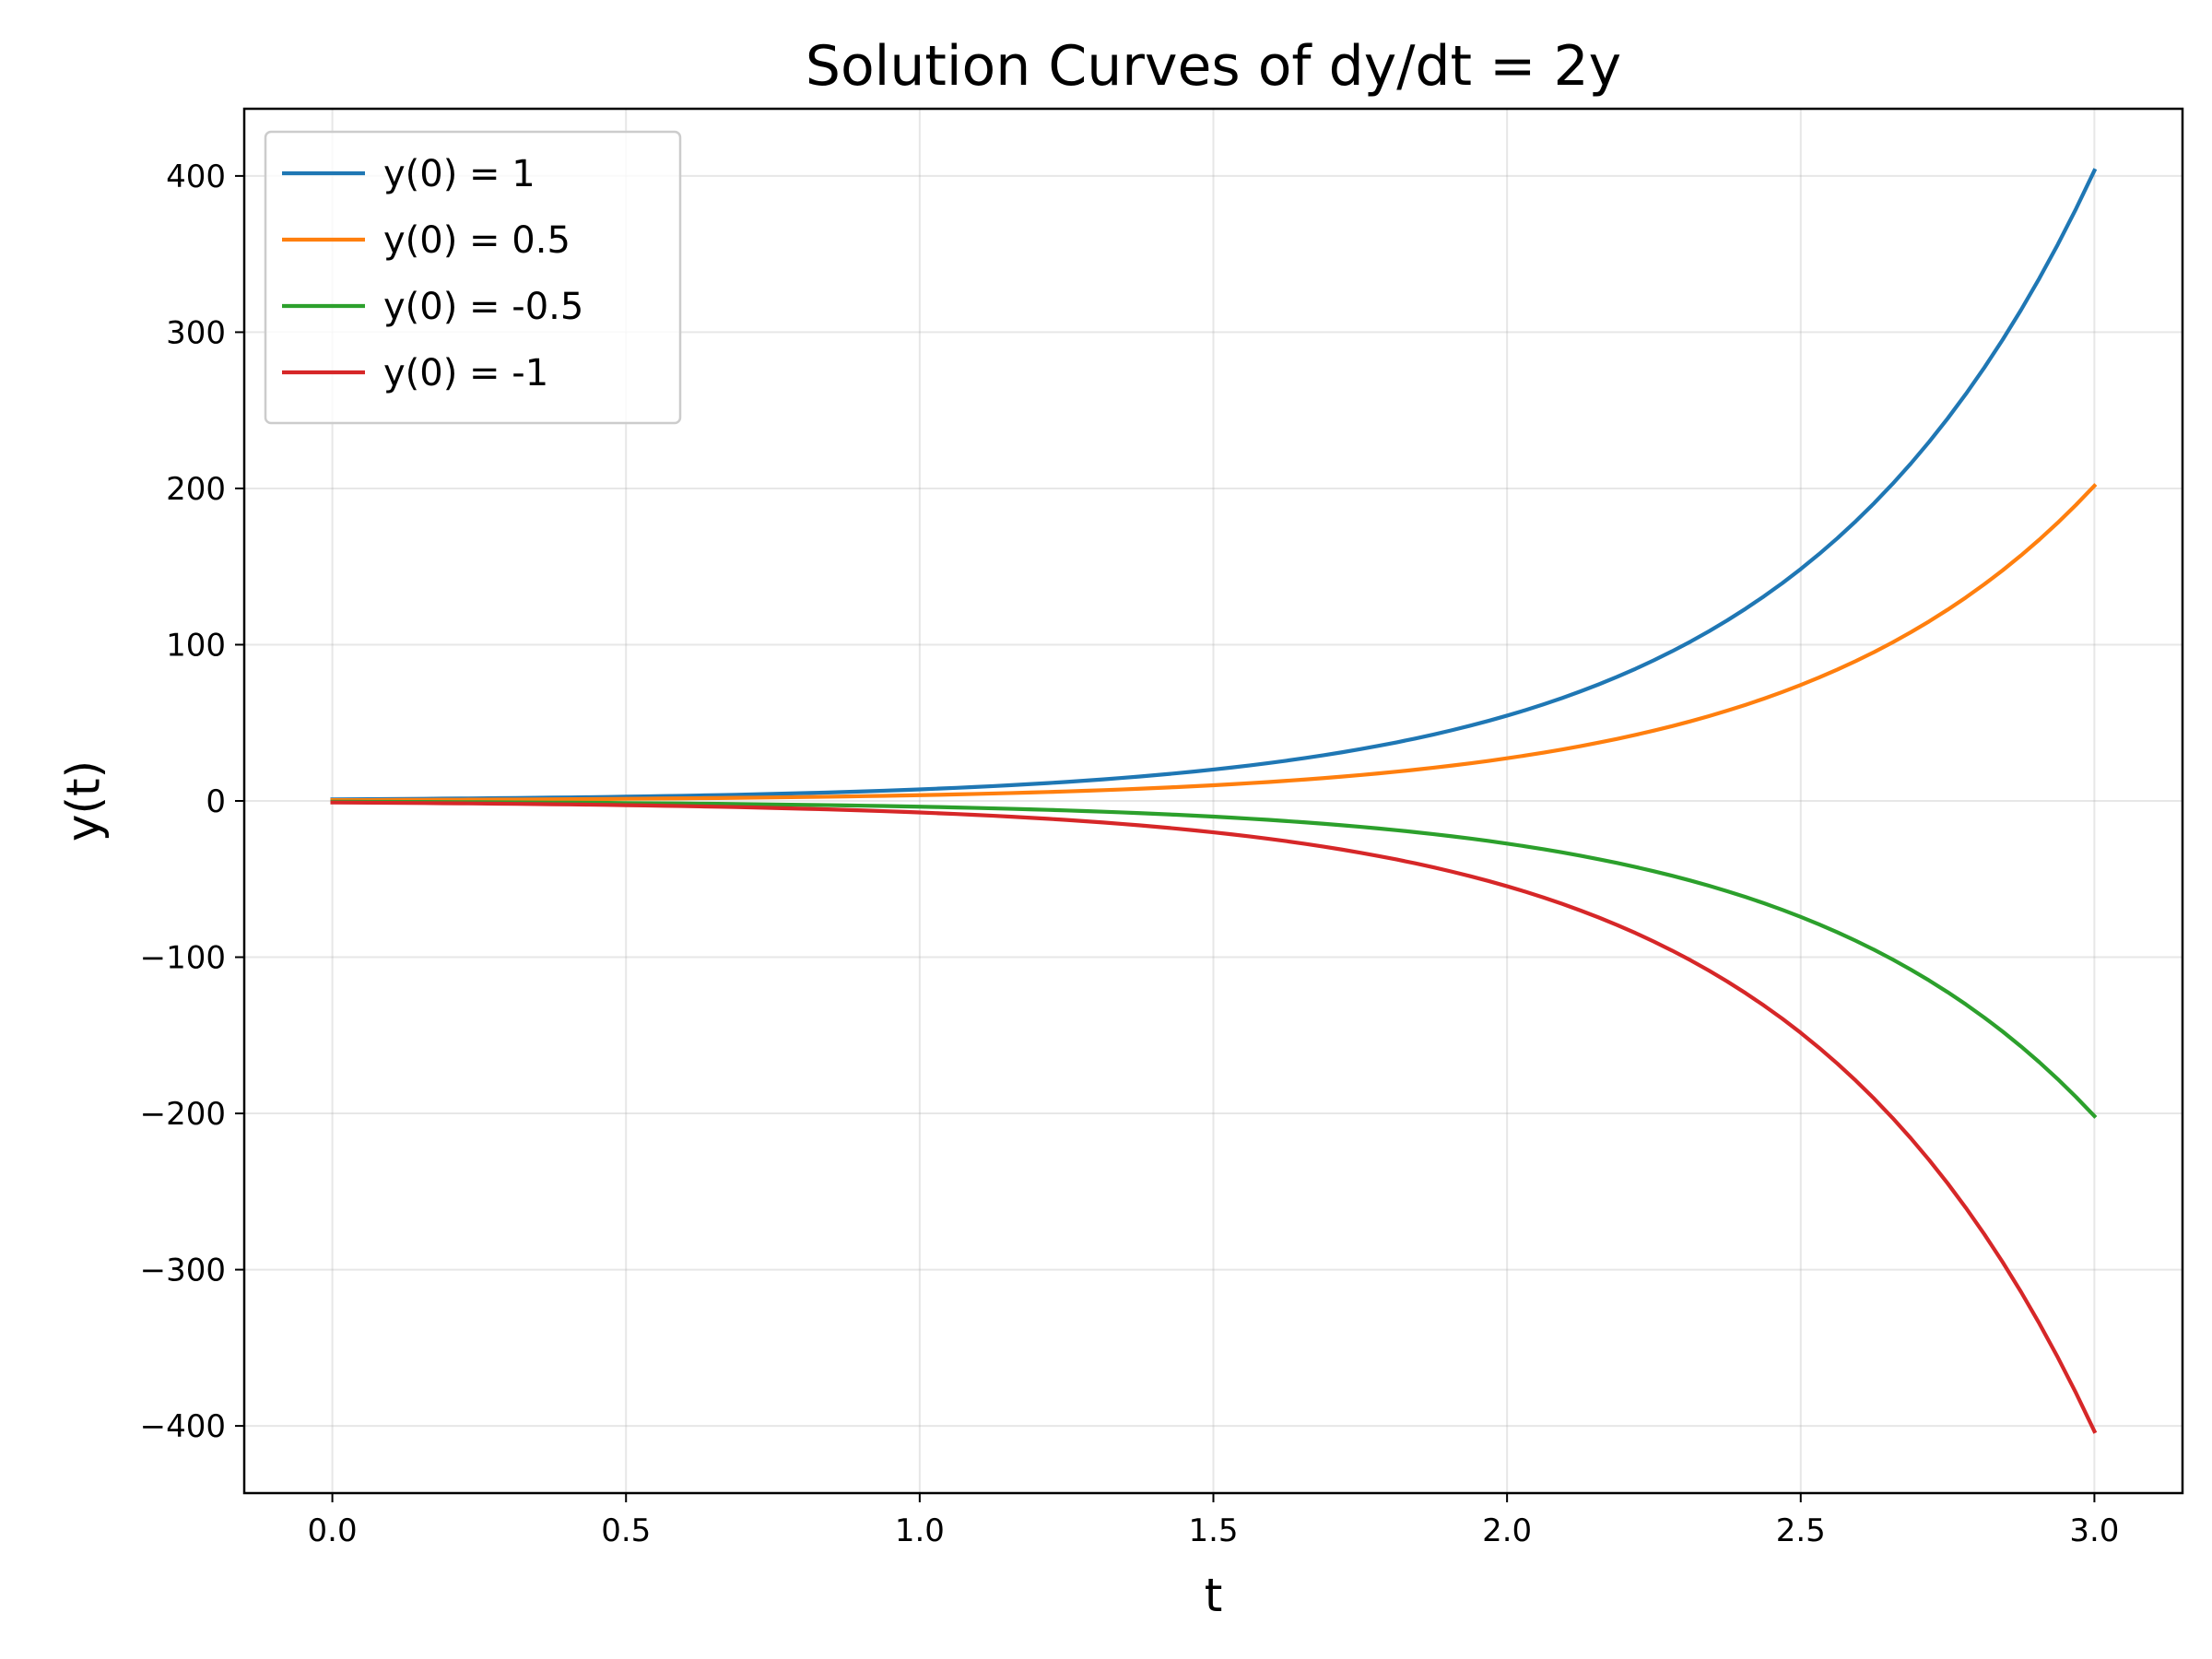 The image size is (2212, 1659). I want to click on y-tick-label-3: 100, so click(196, 645).